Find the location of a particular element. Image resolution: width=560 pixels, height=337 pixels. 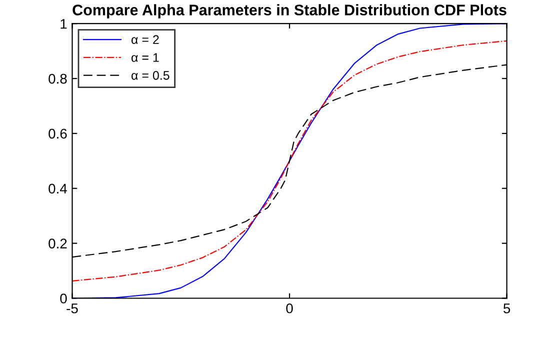

y-tick-label: 1 is located at coordinates (63, 24).